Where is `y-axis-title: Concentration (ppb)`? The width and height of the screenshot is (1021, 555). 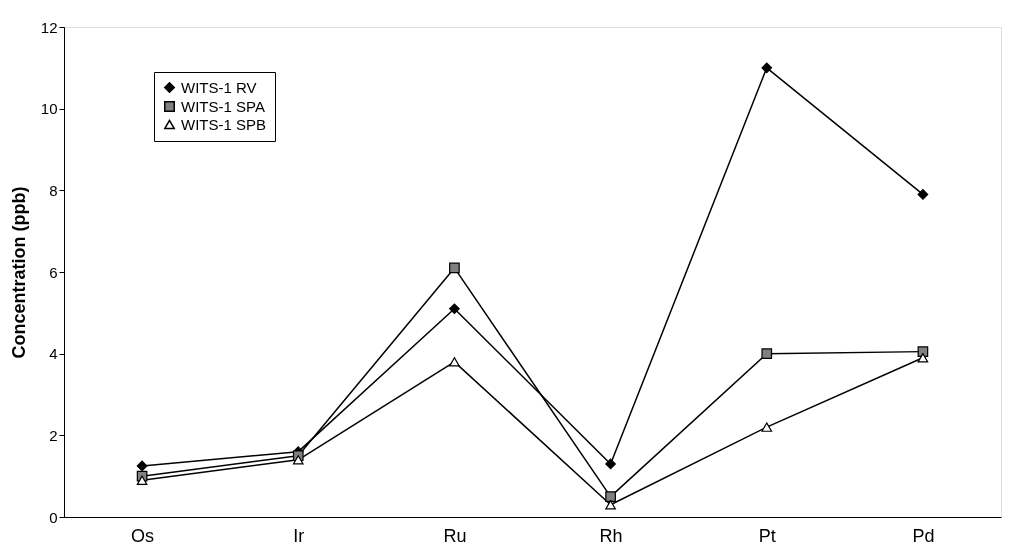 y-axis-title: Concentration (ppb) is located at coordinates (18, 272).